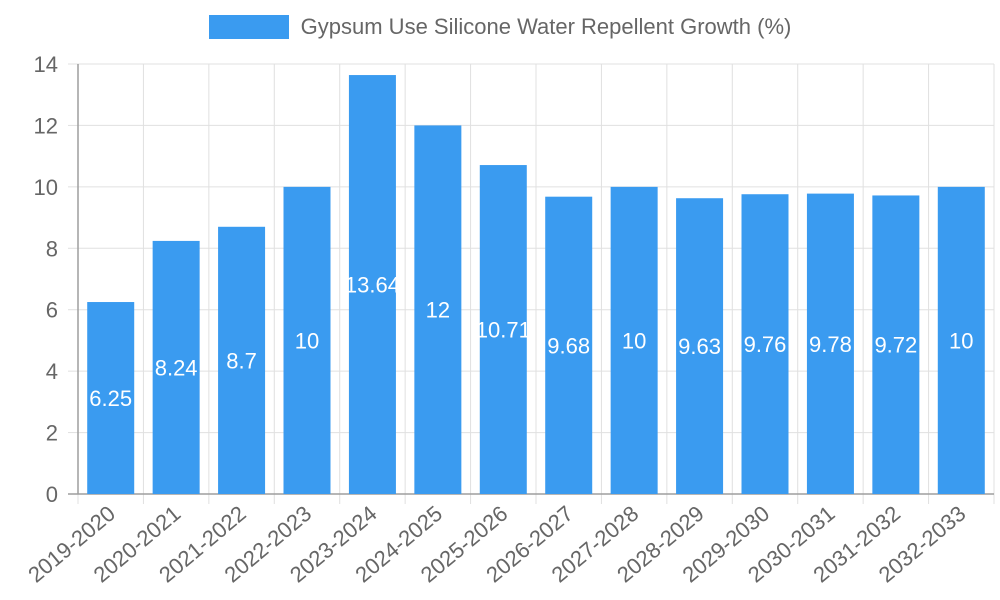 Image resolution: width=1000 pixels, height=600 pixels. I want to click on bar-value-label: 9.76, so click(765, 344).